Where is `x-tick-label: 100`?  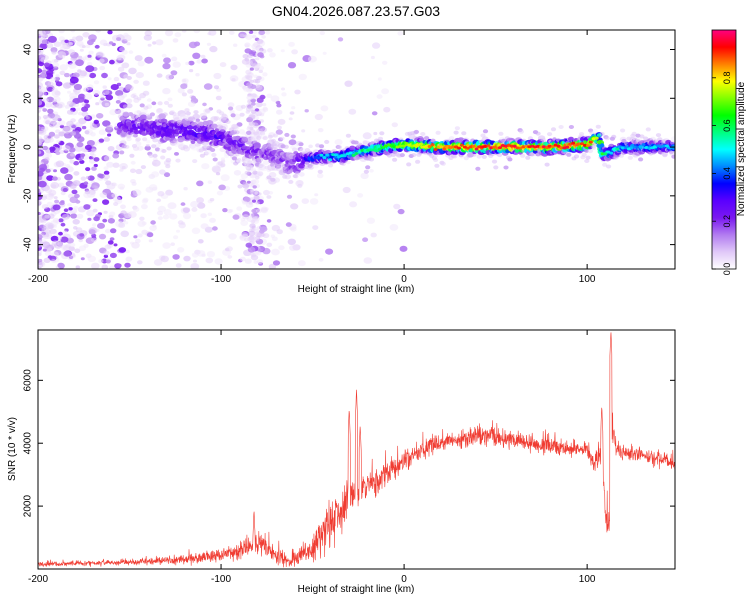
x-tick-label: 100 is located at coordinates (587, 579).